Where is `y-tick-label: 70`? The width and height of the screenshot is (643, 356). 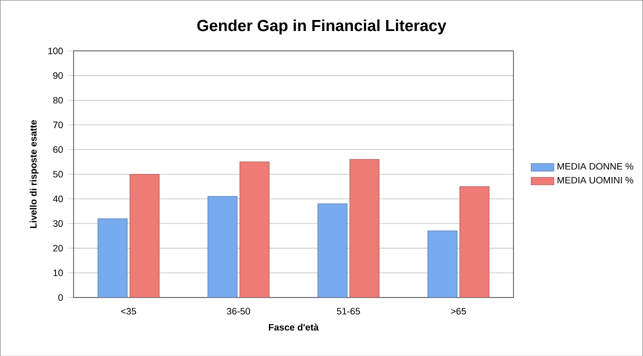
y-tick-label: 70 is located at coordinates (58, 124).